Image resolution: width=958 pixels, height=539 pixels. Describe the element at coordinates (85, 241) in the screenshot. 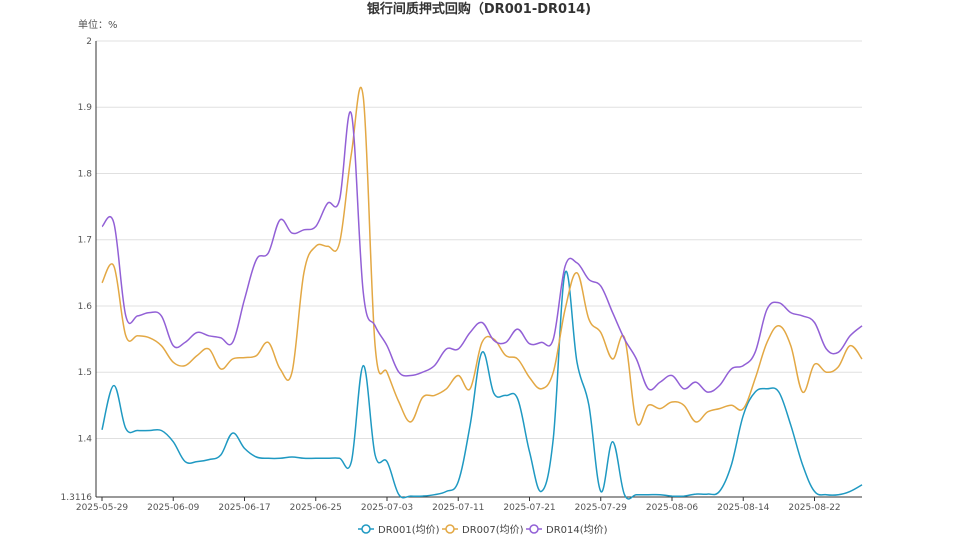

I see `y-tick-label: 1.7` at that location.